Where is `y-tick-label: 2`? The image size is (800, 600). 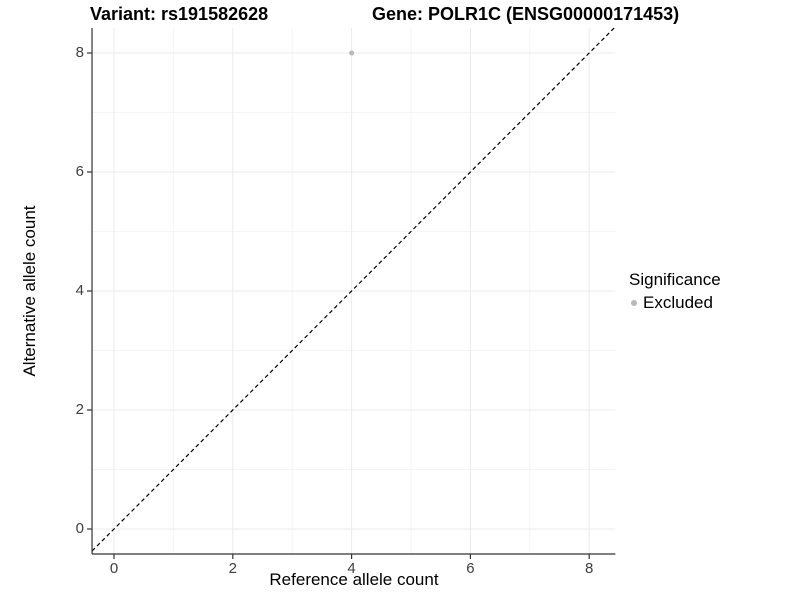
y-tick-label: 2 is located at coordinates (80, 409).